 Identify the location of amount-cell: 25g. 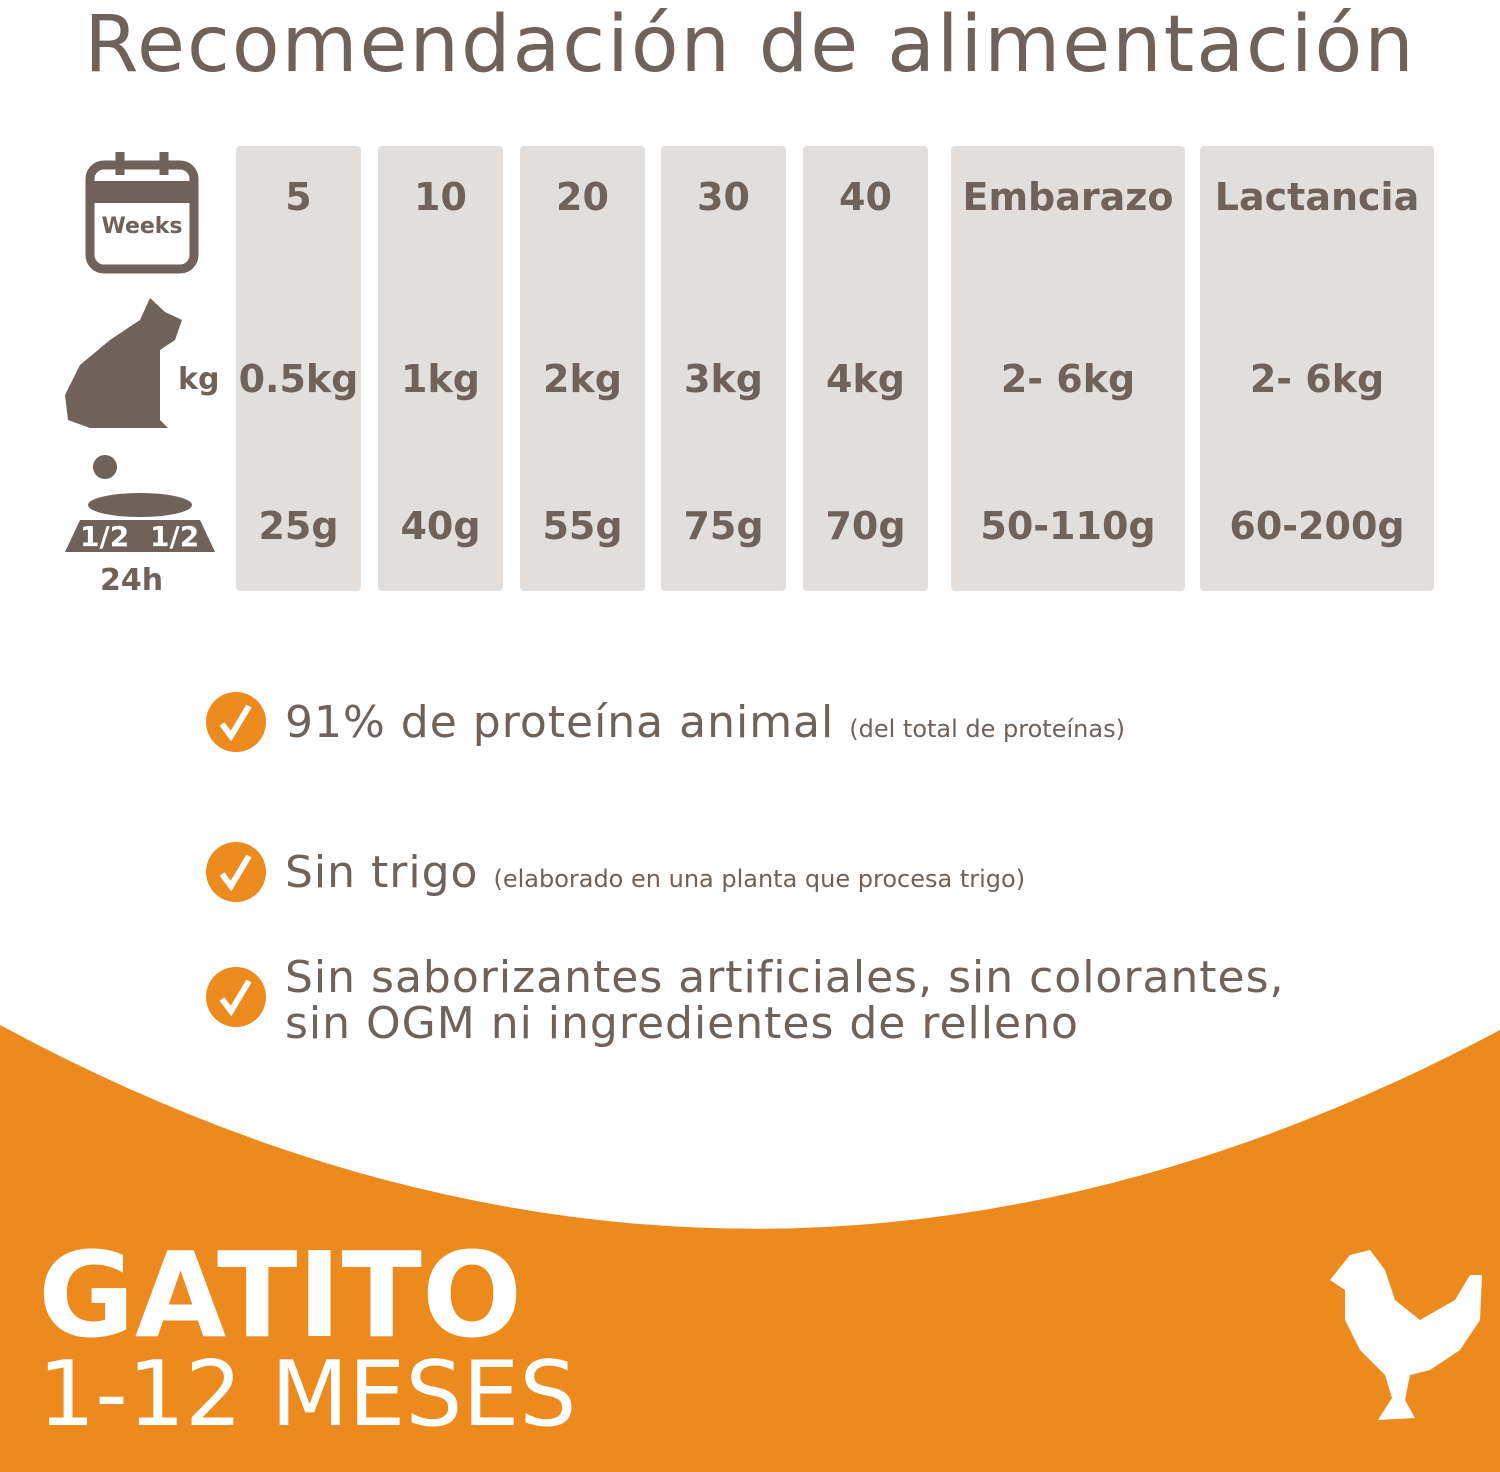
(298, 526).